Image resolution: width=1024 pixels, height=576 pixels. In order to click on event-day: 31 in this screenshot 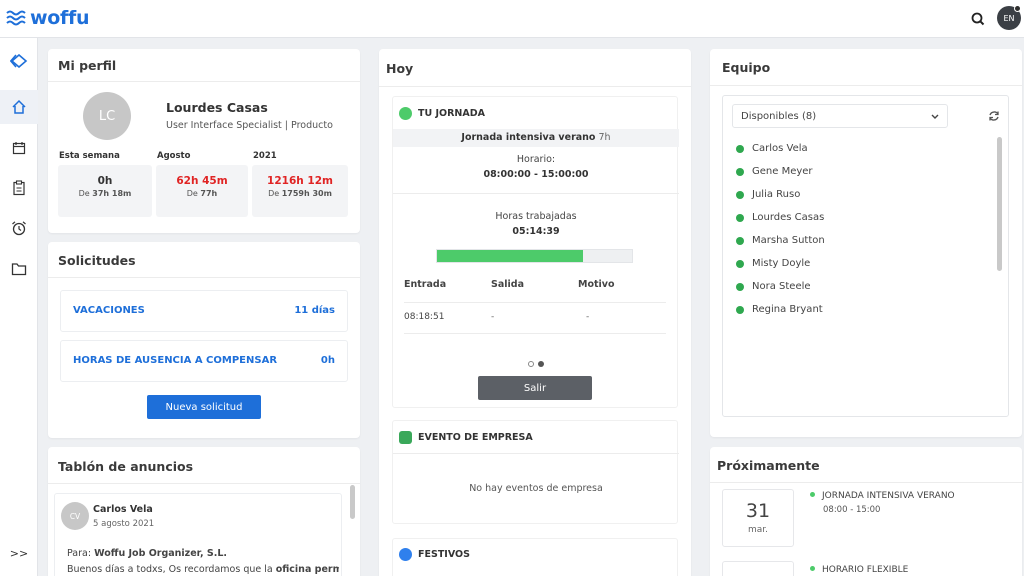, I will do `click(758, 511)`.